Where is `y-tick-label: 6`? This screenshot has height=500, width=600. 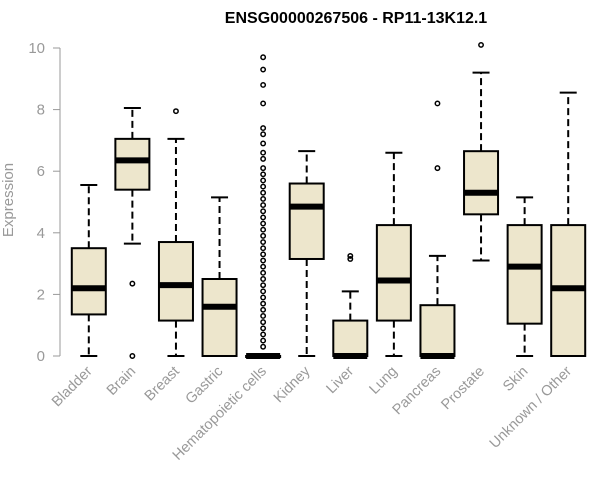
y-tick-label: 6 is located at coordinates (41, 171).